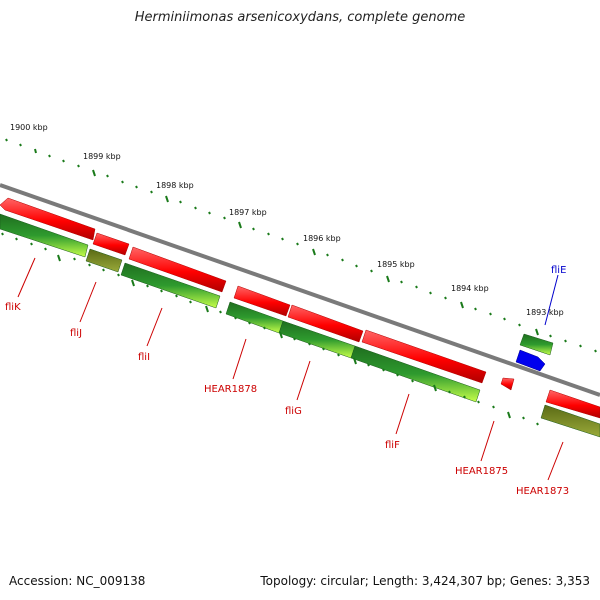 The height and width of the screenshot is (600, 600). I want to click on gene-fliF-reverse, so click(415, 374).